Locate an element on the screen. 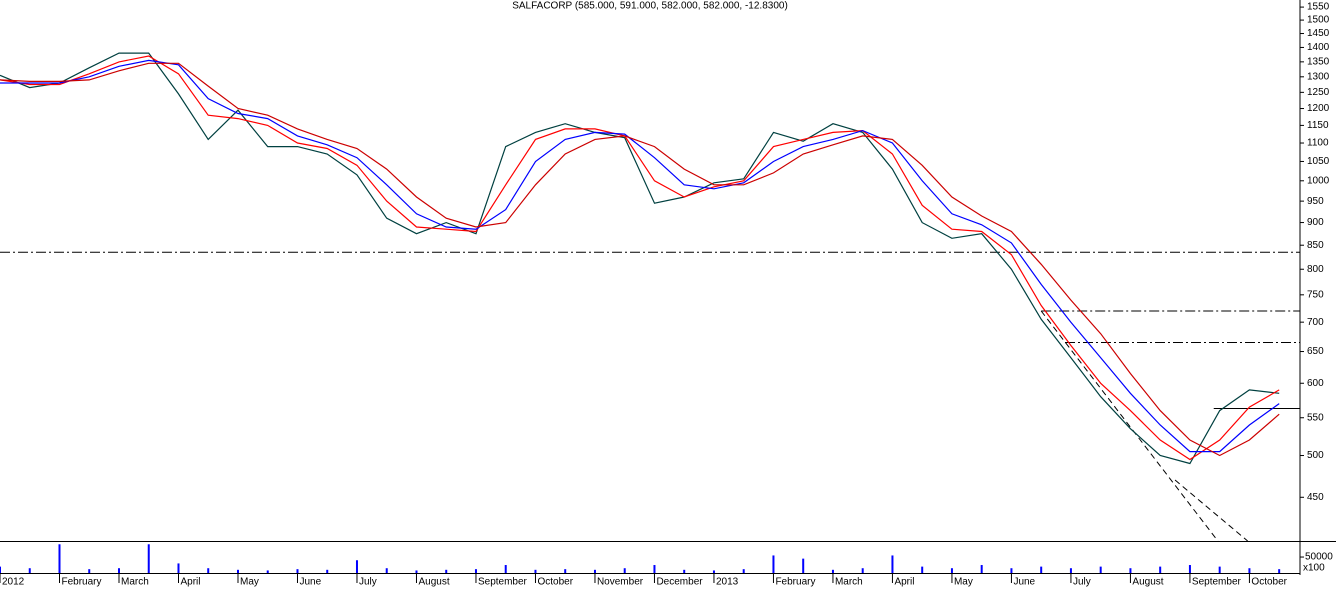  y-tick-label: 550 is located at coordinates (1315, 417).